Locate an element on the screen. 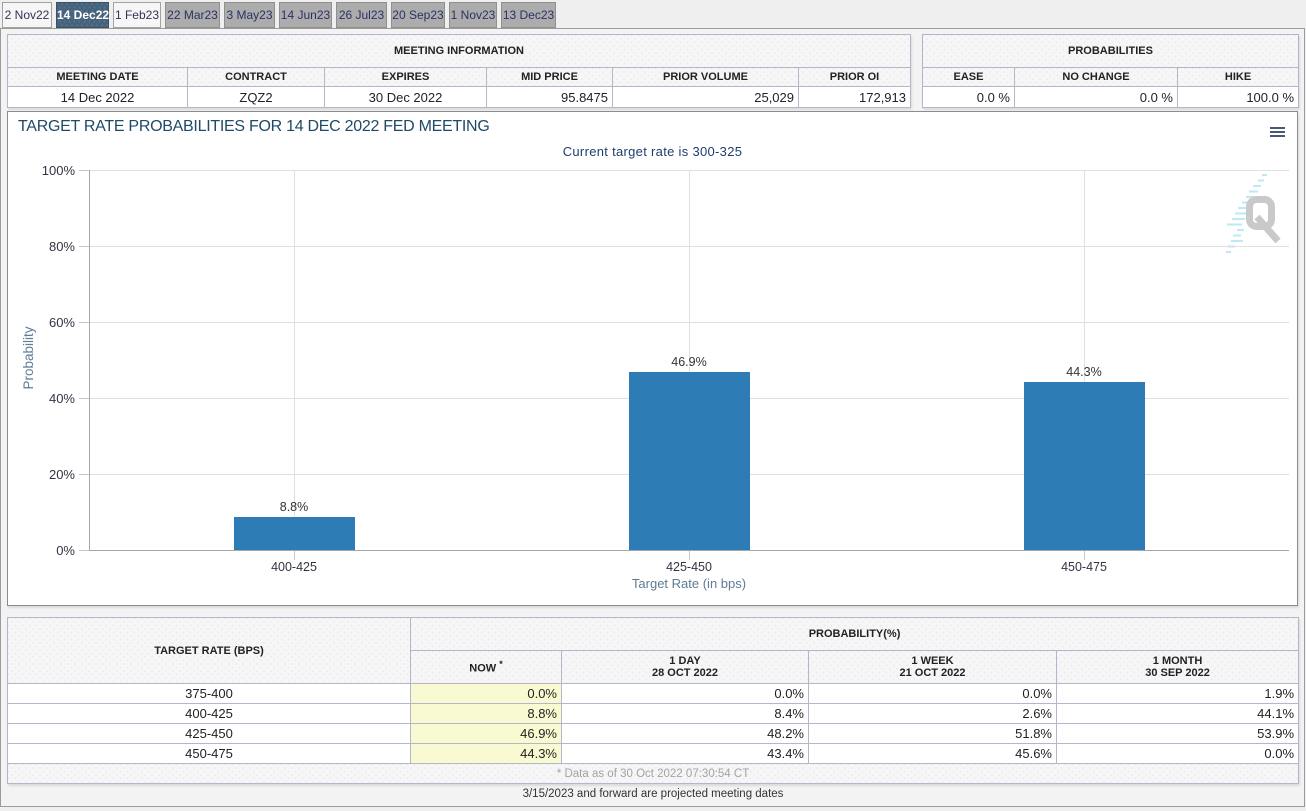  svg-text: 450-475 is located at coordinates (1084, 567).